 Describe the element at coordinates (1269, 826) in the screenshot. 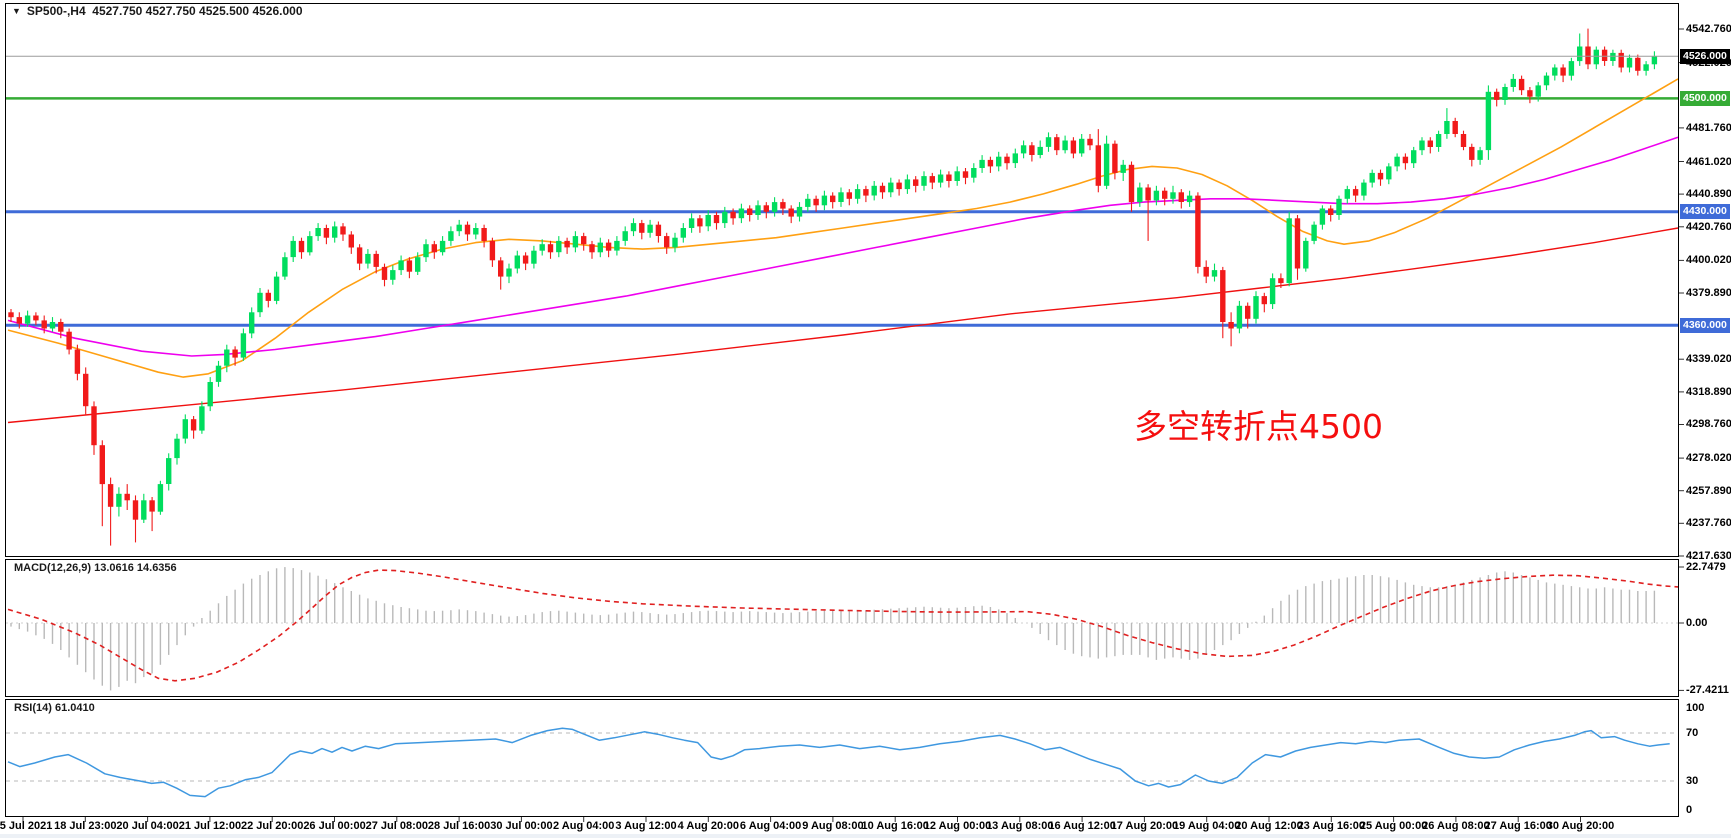

I see `time-axis-label: 20 Aug 12:00` at that location.